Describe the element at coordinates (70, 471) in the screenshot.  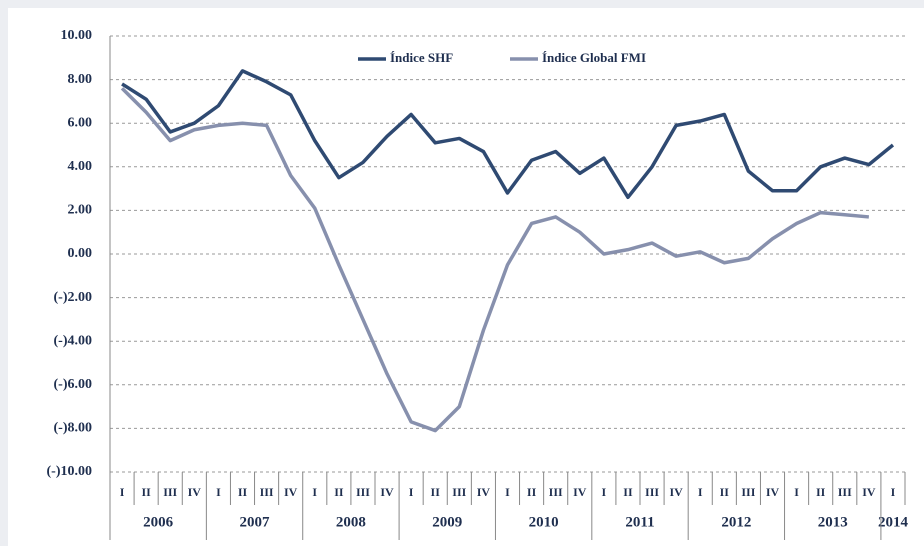
I see `y-tick-label: (-)10.00` at that location.